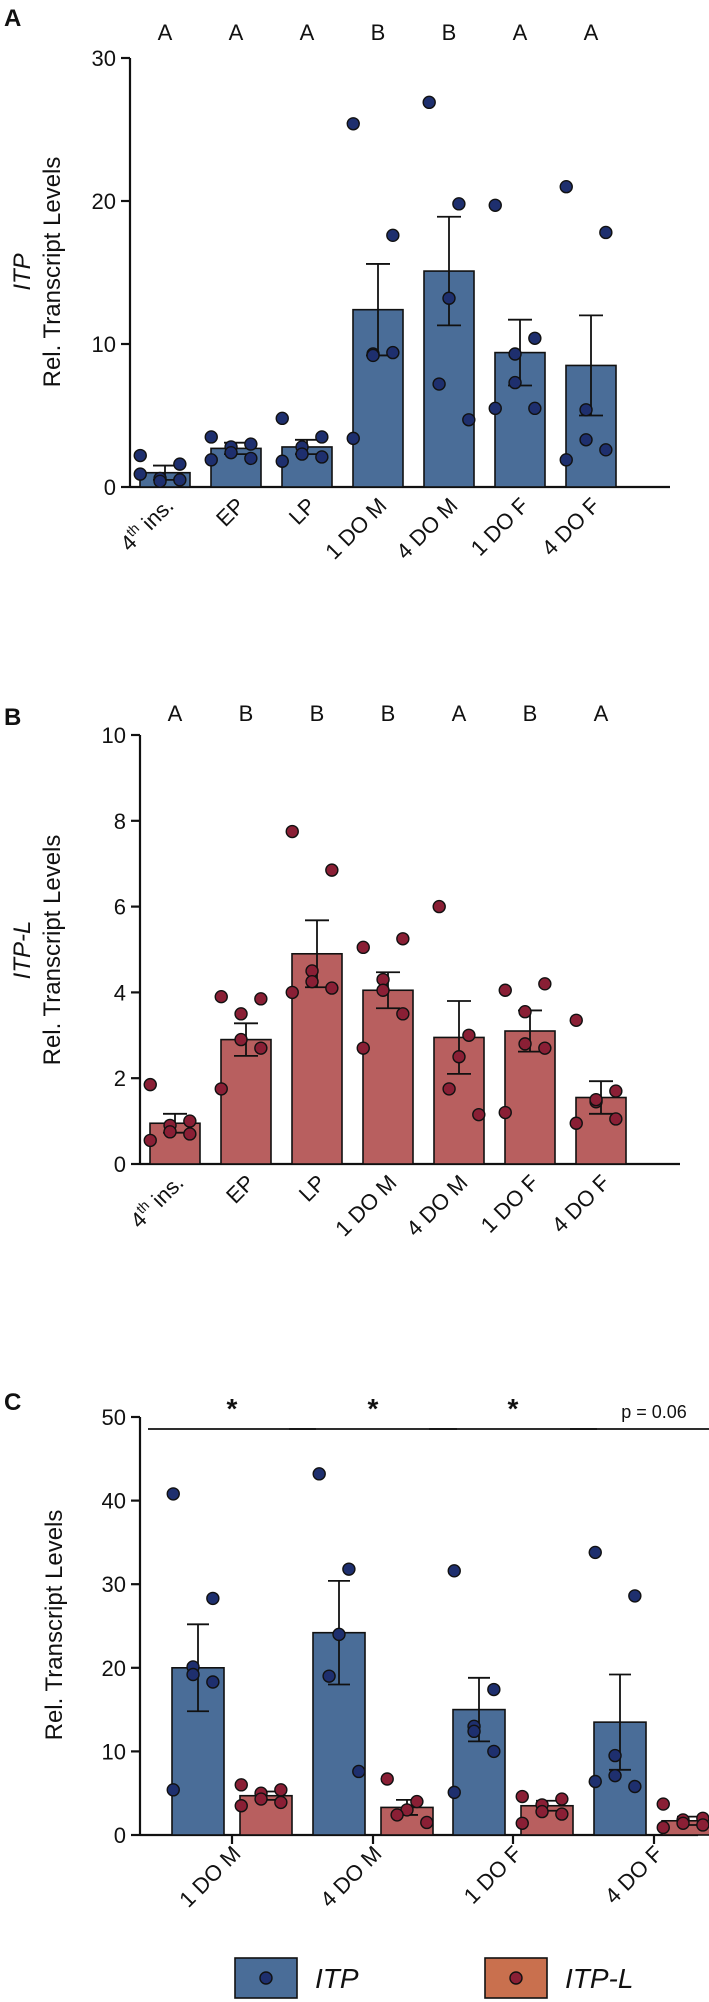  Describe the element at coordinates (571, 527) in the screenshot. I see `panel-a-x-tick-label-main: 4 DO F` at that location.